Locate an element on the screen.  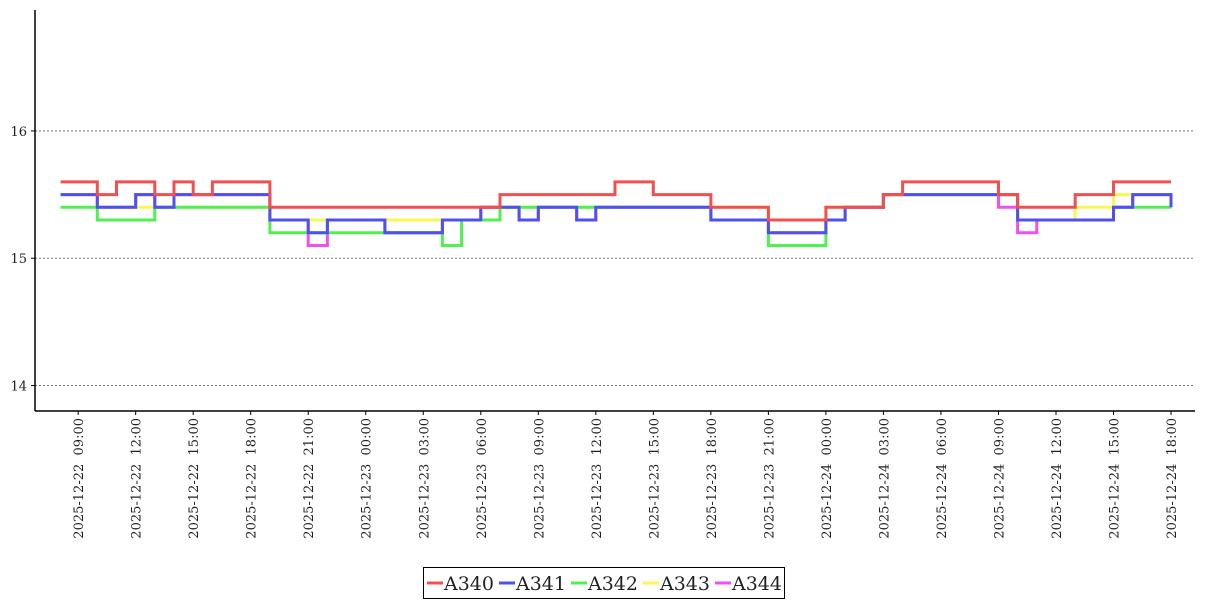
x-tick-label: 2025-12-22 15:00 is located at coordinates (194, 478).